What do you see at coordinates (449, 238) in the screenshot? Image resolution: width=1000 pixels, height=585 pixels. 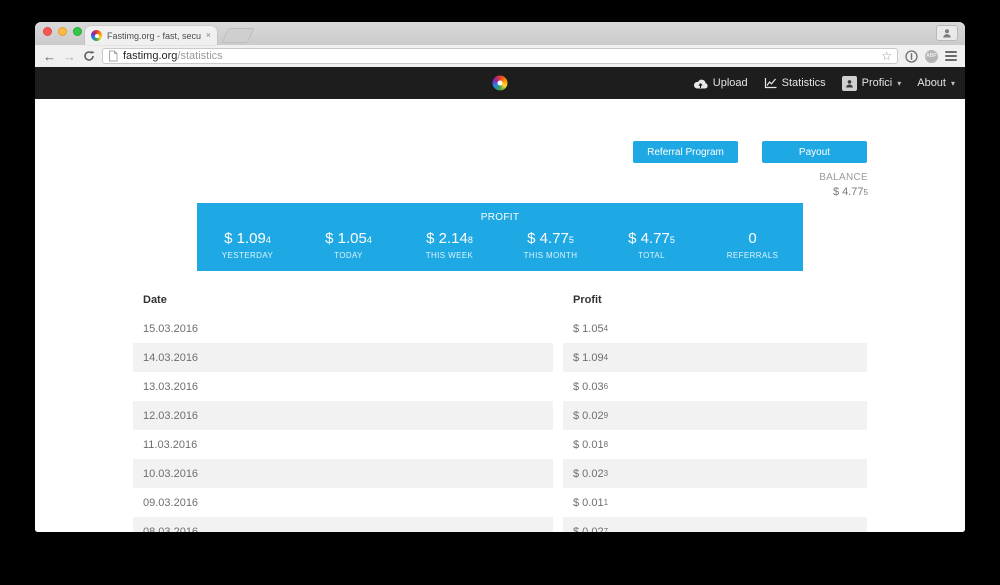 I see `stat-value: $ 2.148` at bounding box center [449, 238].